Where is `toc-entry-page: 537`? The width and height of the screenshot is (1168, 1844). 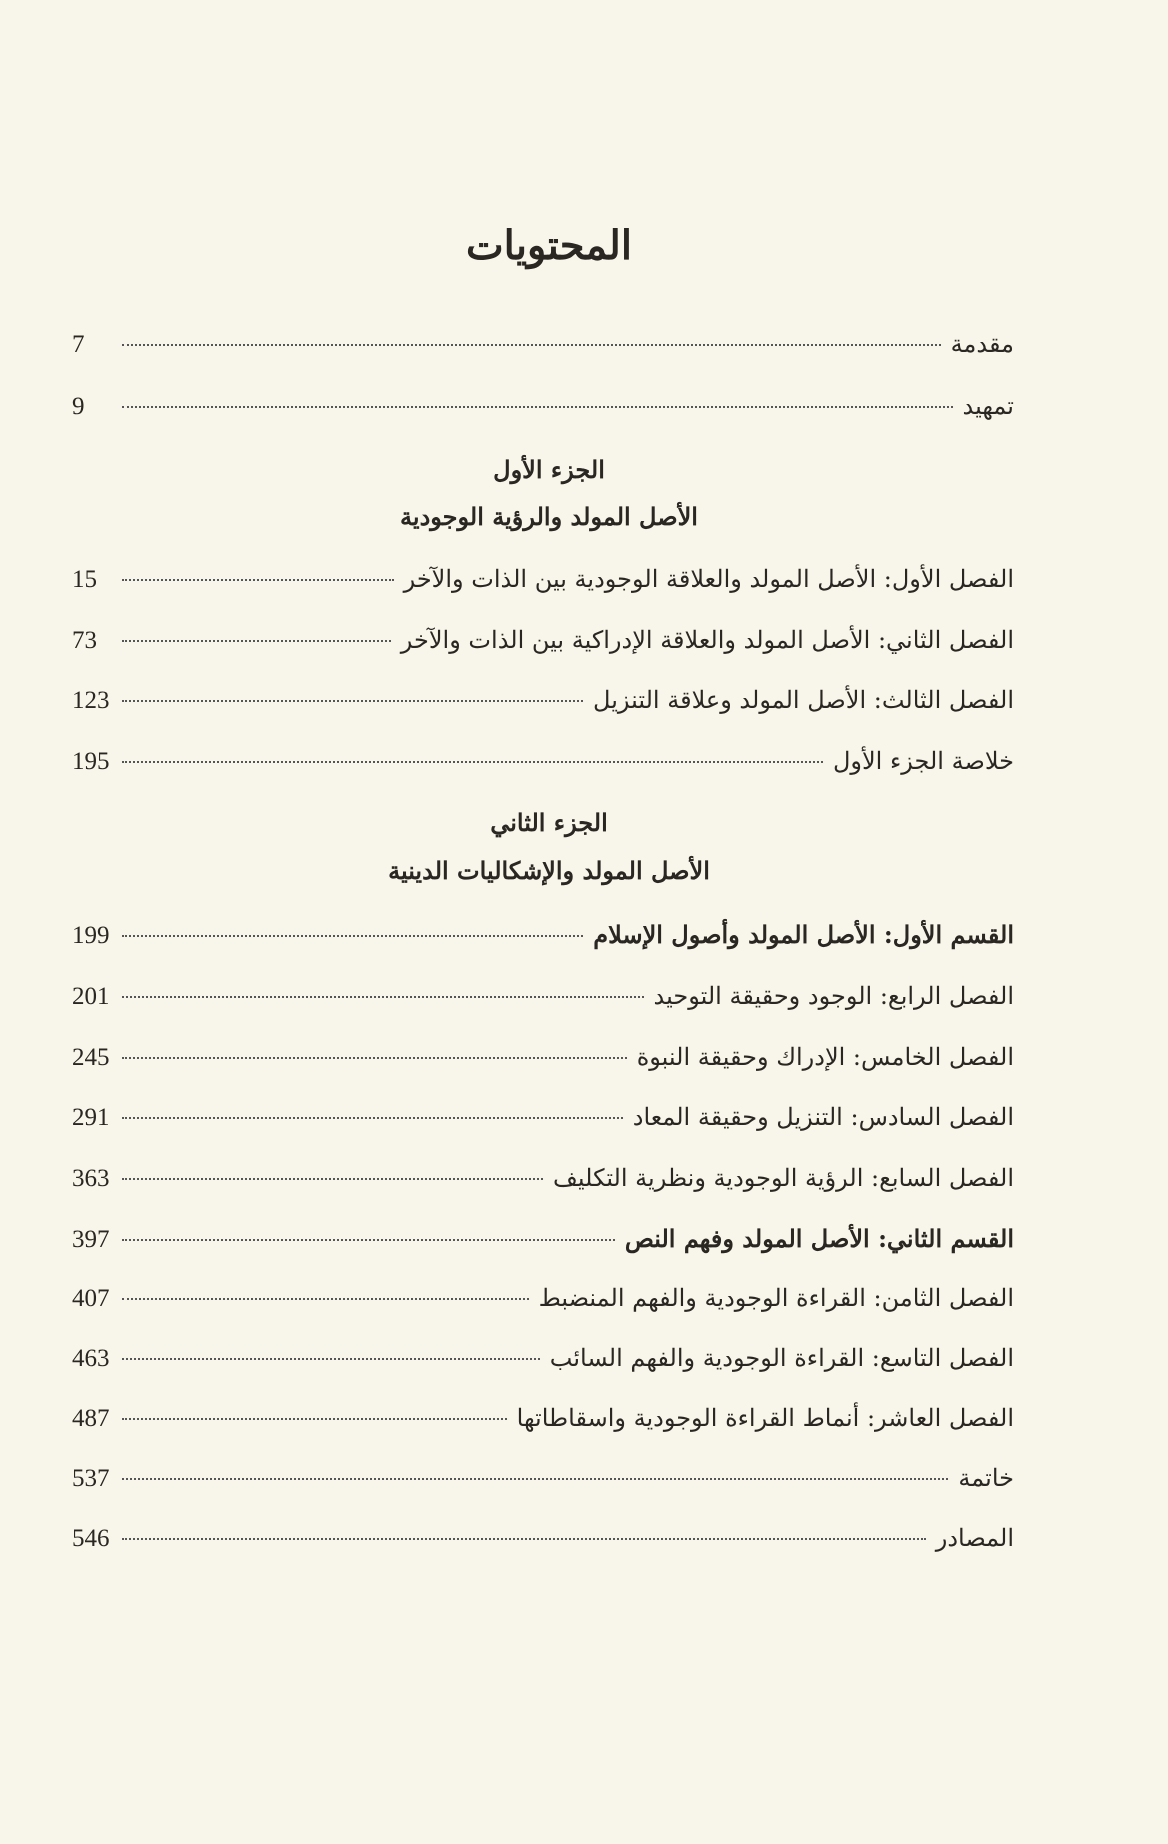
toc-entry-page: 537 is located at coordinates (91, 1478).